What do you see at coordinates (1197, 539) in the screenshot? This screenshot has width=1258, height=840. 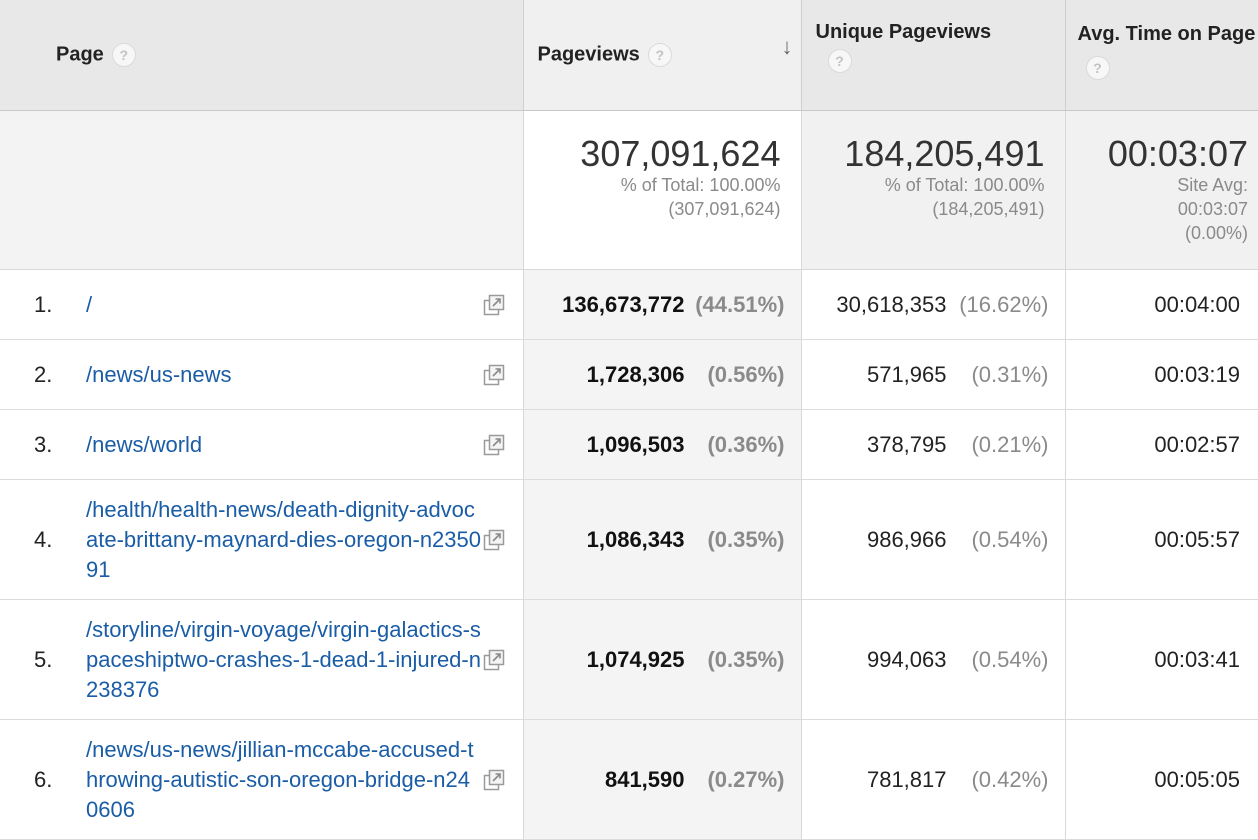 I see `avg-time-value: 00:05:57` at bounding box center [1197, 539].